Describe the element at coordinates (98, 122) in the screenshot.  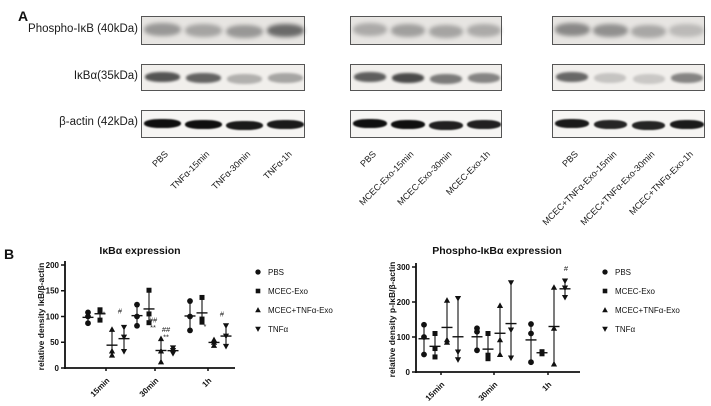
I see `blot-row-label: β-actin (42kDa)` at that location.